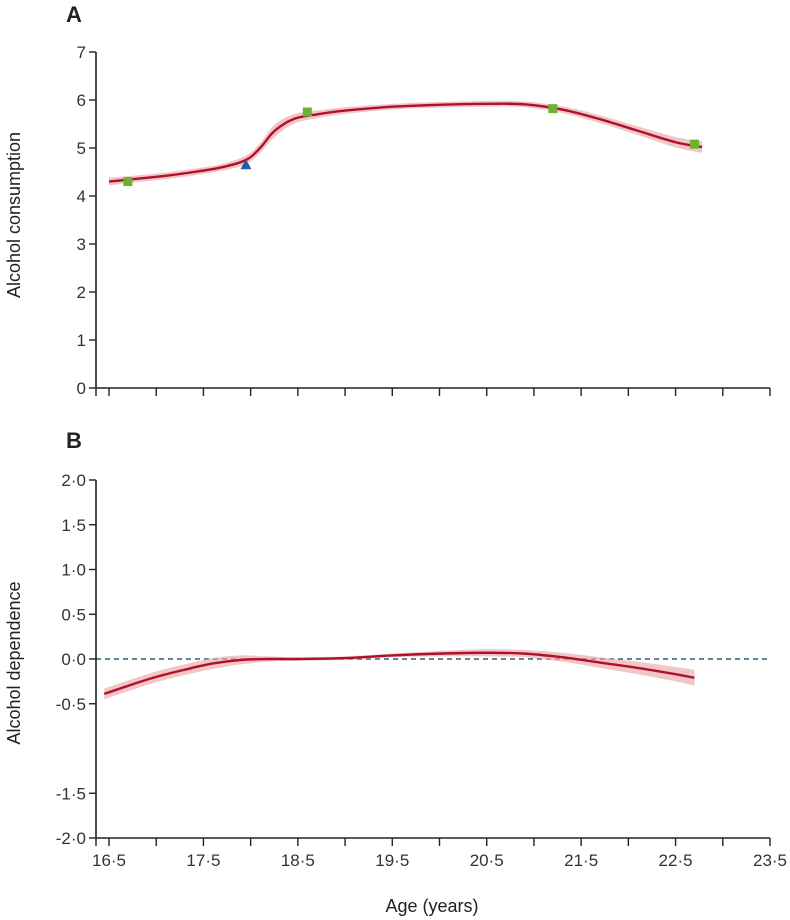  What do you see at coordinates (73, 480) in the screenshot?
I see `panel-b-y-tick-label: 2·0` at bounding box center [73, 480].